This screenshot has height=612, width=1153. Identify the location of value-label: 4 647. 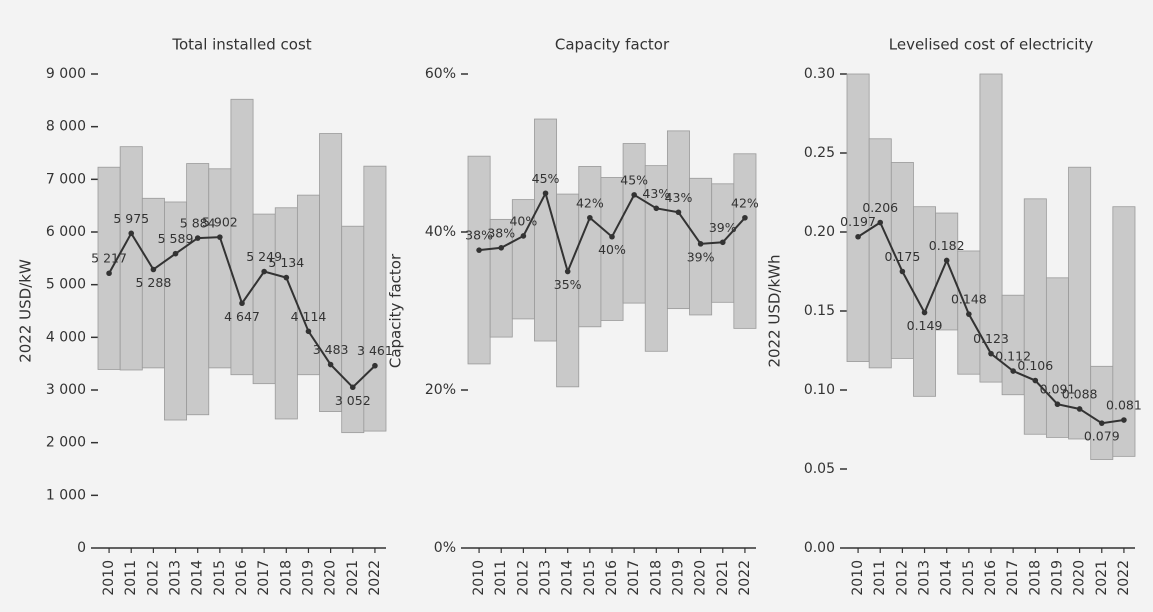
(242, 316).